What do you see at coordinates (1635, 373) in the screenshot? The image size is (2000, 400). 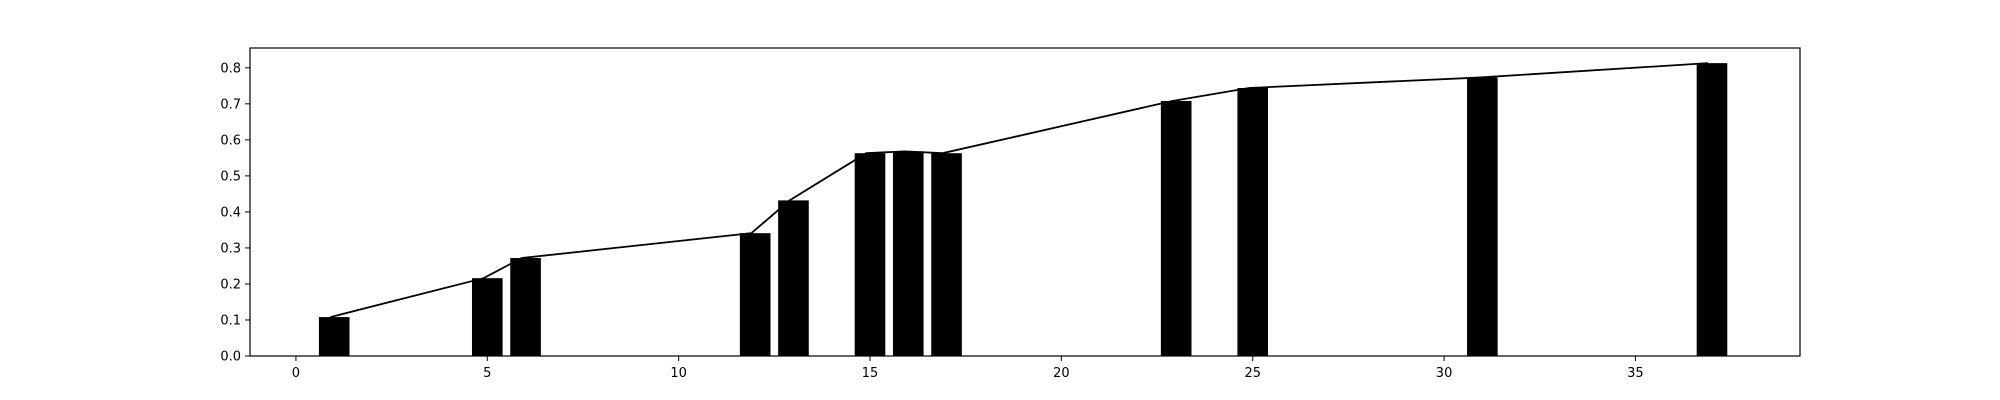 I see `x-tick-label-7: 35` at bounding box center [1635, 373].